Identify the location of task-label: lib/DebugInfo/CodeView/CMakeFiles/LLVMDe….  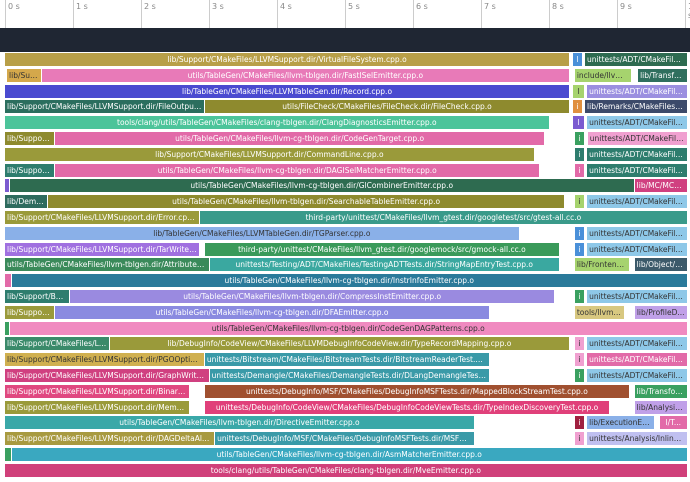
(339, 344).